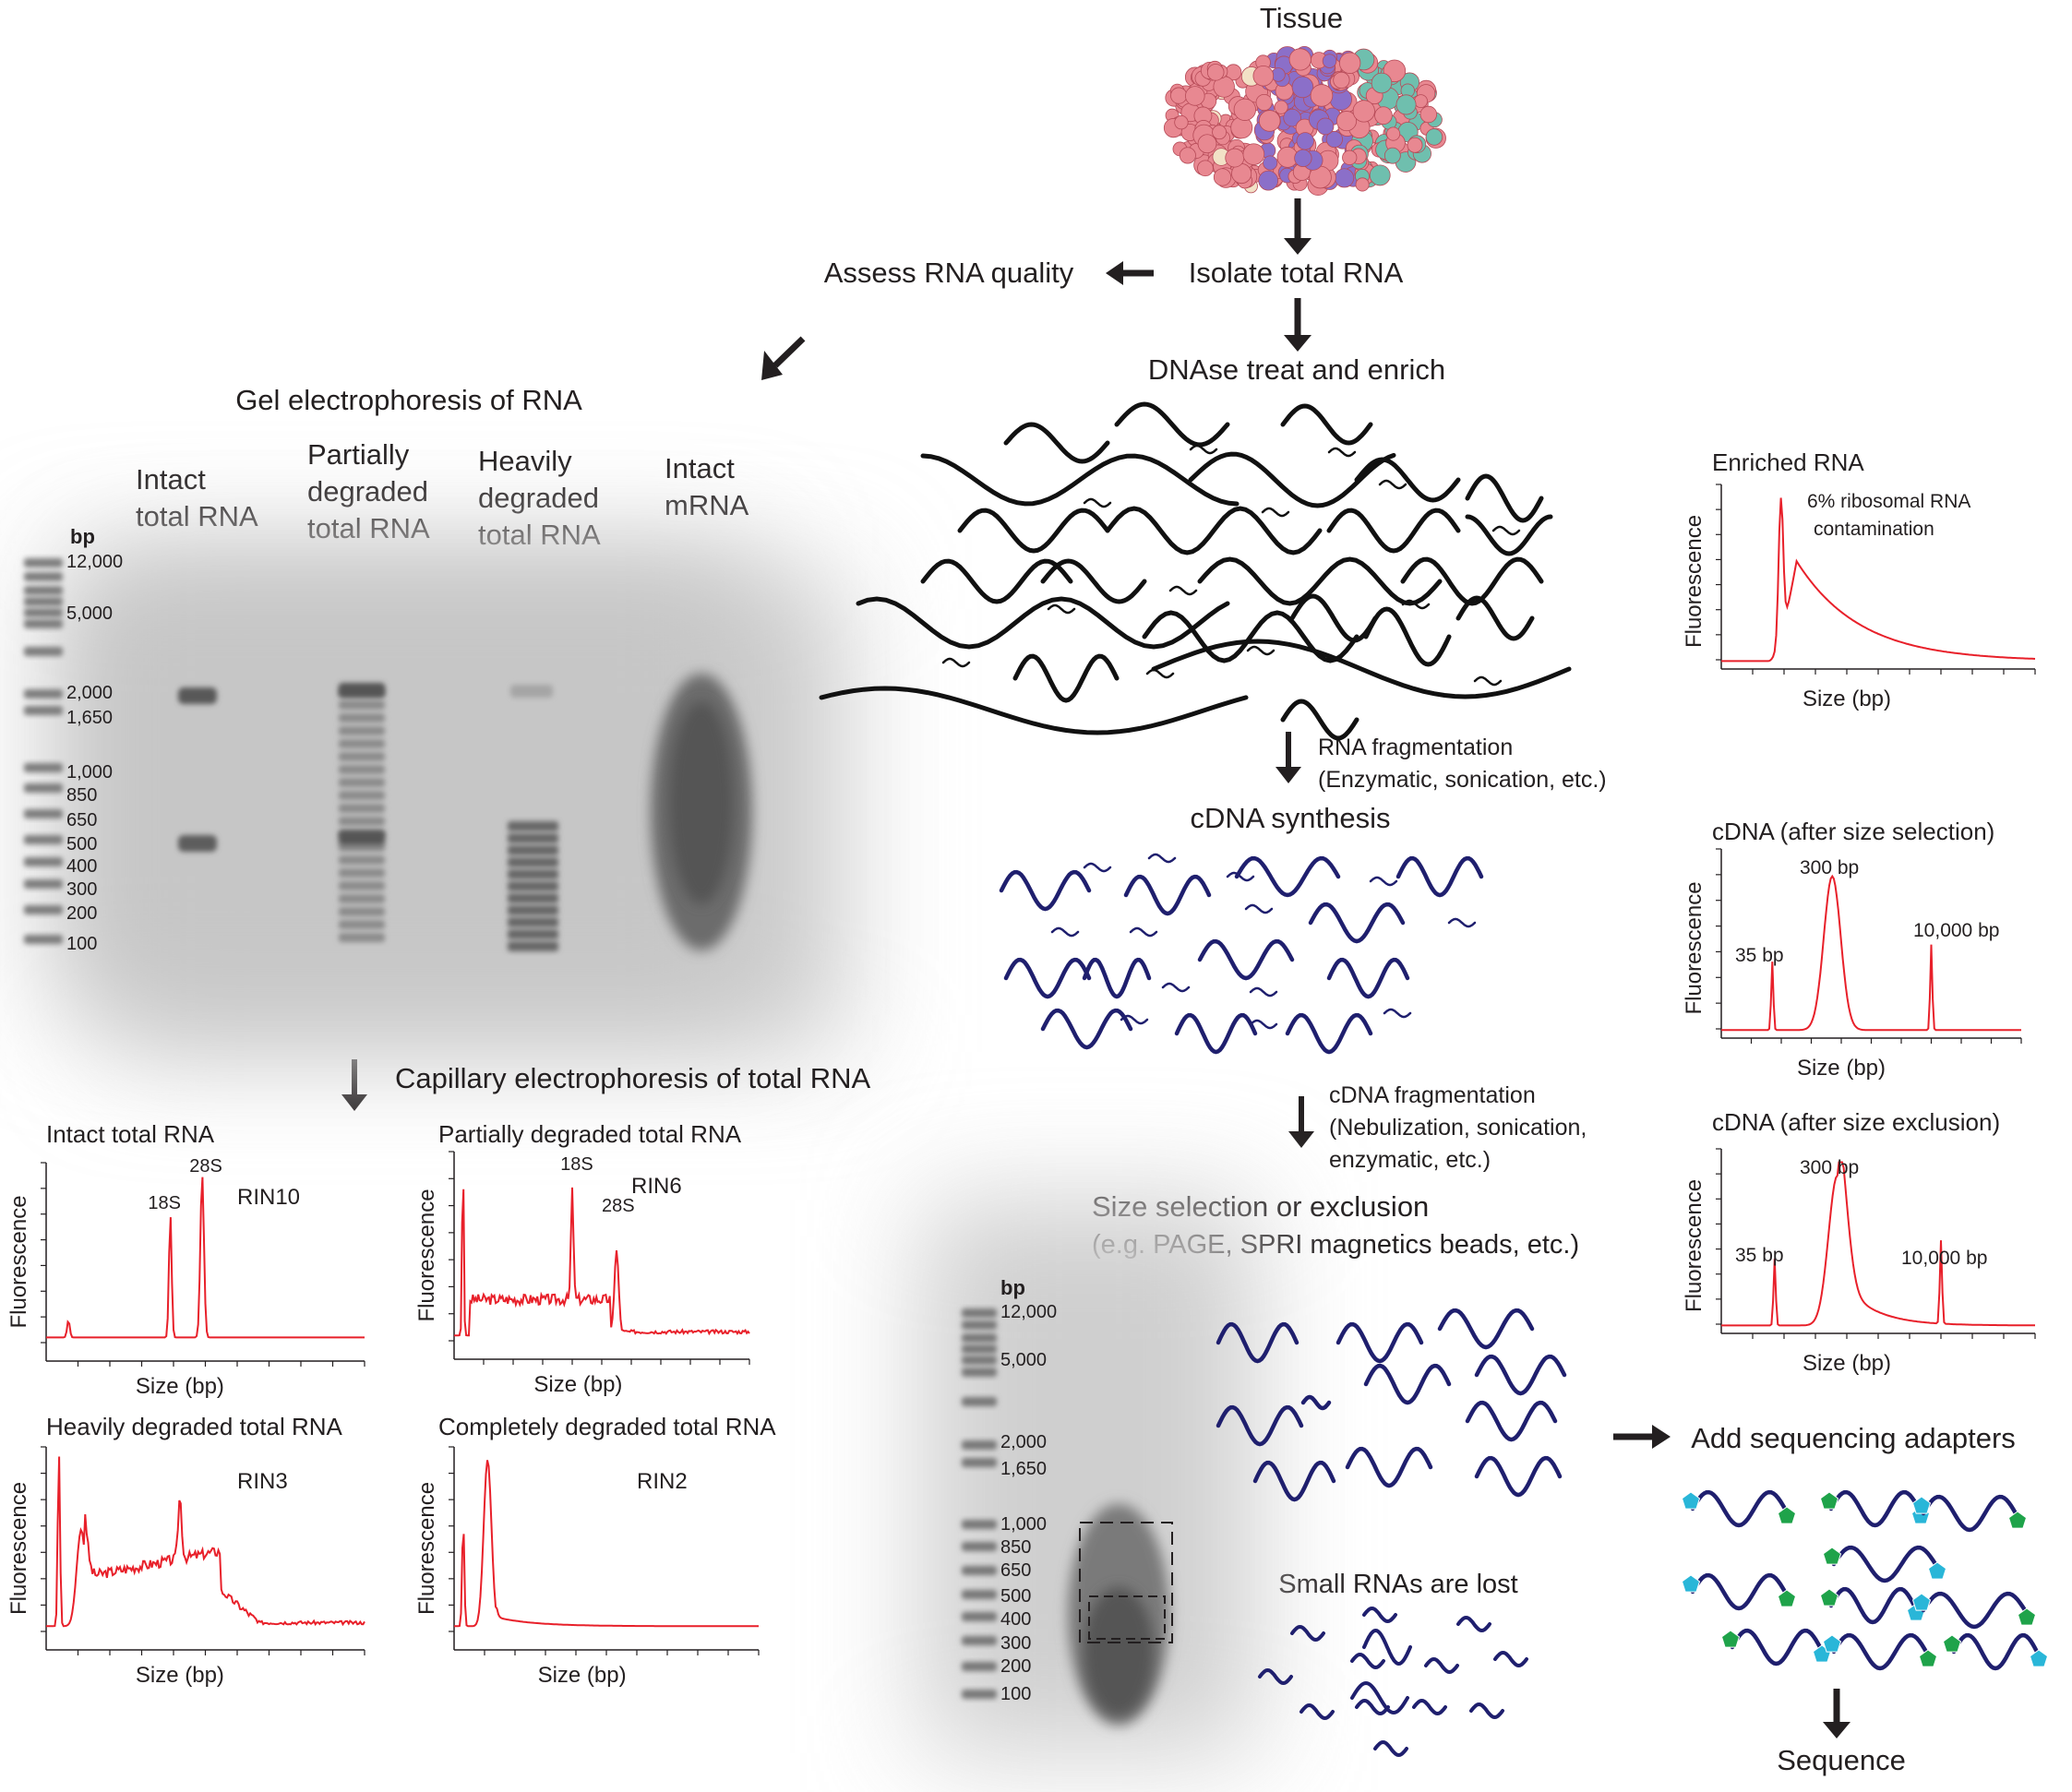 The image size is (2072, 1792). What do you see at coordinates (979, 1503) in the screenshot?
I see `size-gel-ladder-bands` at bounding box center [979, 1503].